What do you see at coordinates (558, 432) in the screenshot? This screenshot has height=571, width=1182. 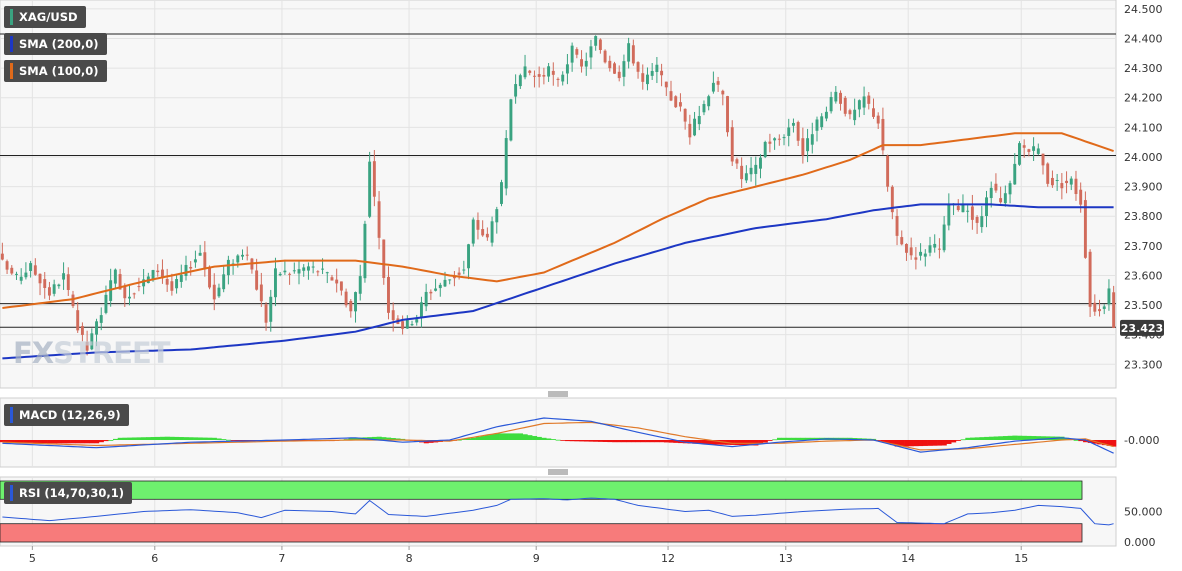 I see `macd-panel-background` at bounding box center [558, 432].